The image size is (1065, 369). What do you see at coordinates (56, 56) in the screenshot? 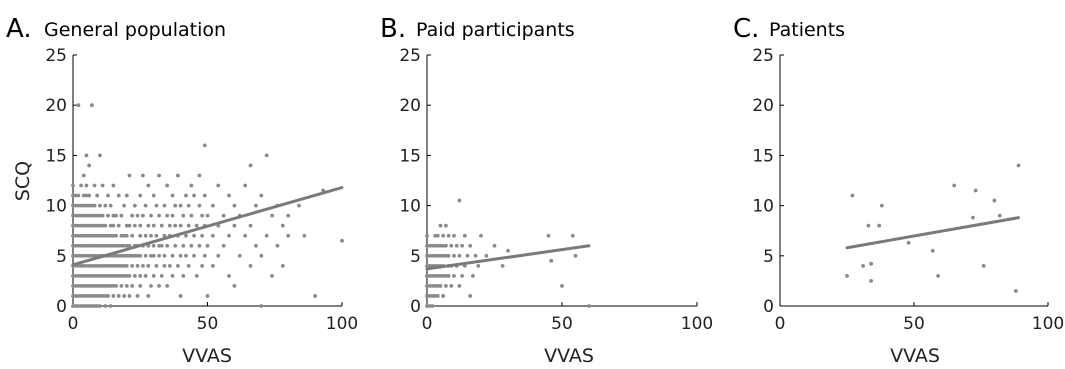
I see `panel-a-y-tick-label: 25` at bounding box center [56, 56].